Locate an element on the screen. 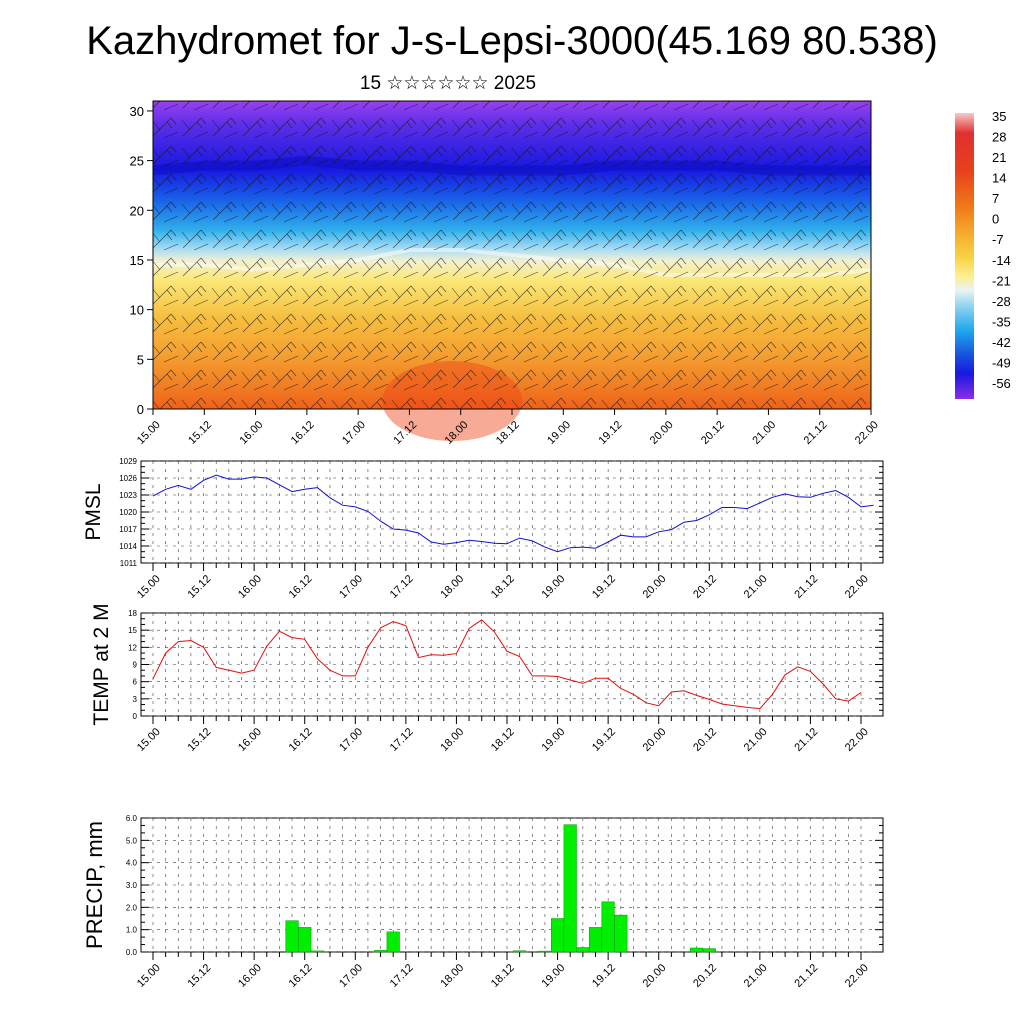 This screenshot has height=1024, width=1024. y-tick-label: 1023 is located at coordinates (128, 495).